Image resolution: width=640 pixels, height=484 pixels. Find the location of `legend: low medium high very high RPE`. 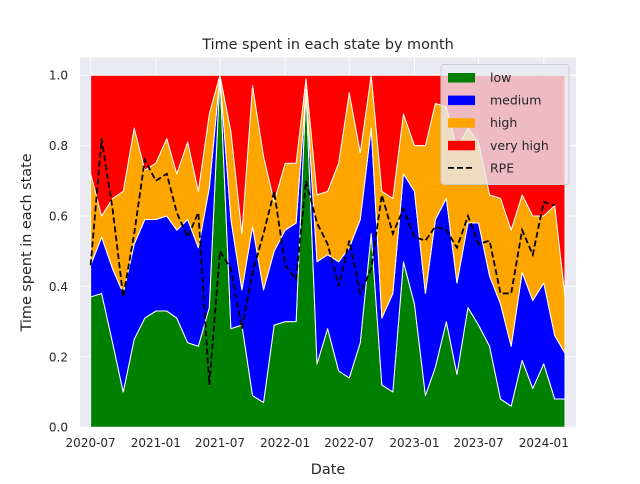

legend: low medium high very high RPE is located at coordinates (505, 124).